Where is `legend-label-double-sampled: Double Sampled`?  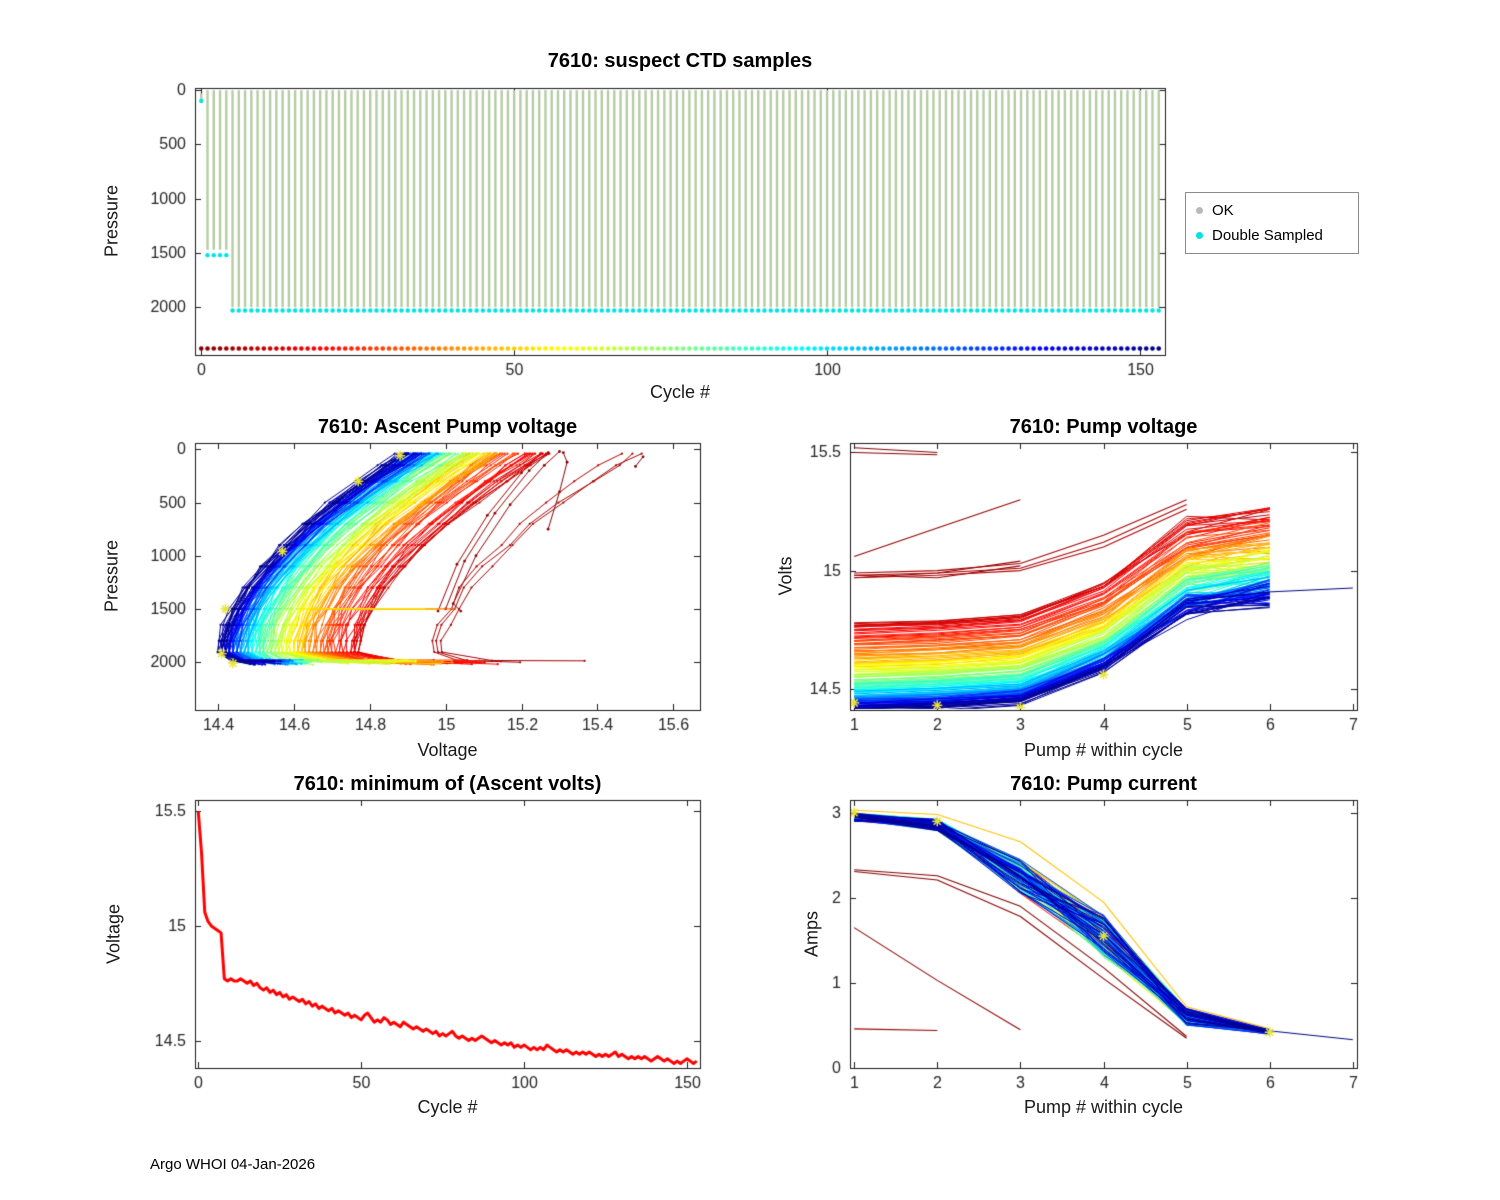 legend-label-double-sampled: Double Sampled is located at coordinates (1267, 235).